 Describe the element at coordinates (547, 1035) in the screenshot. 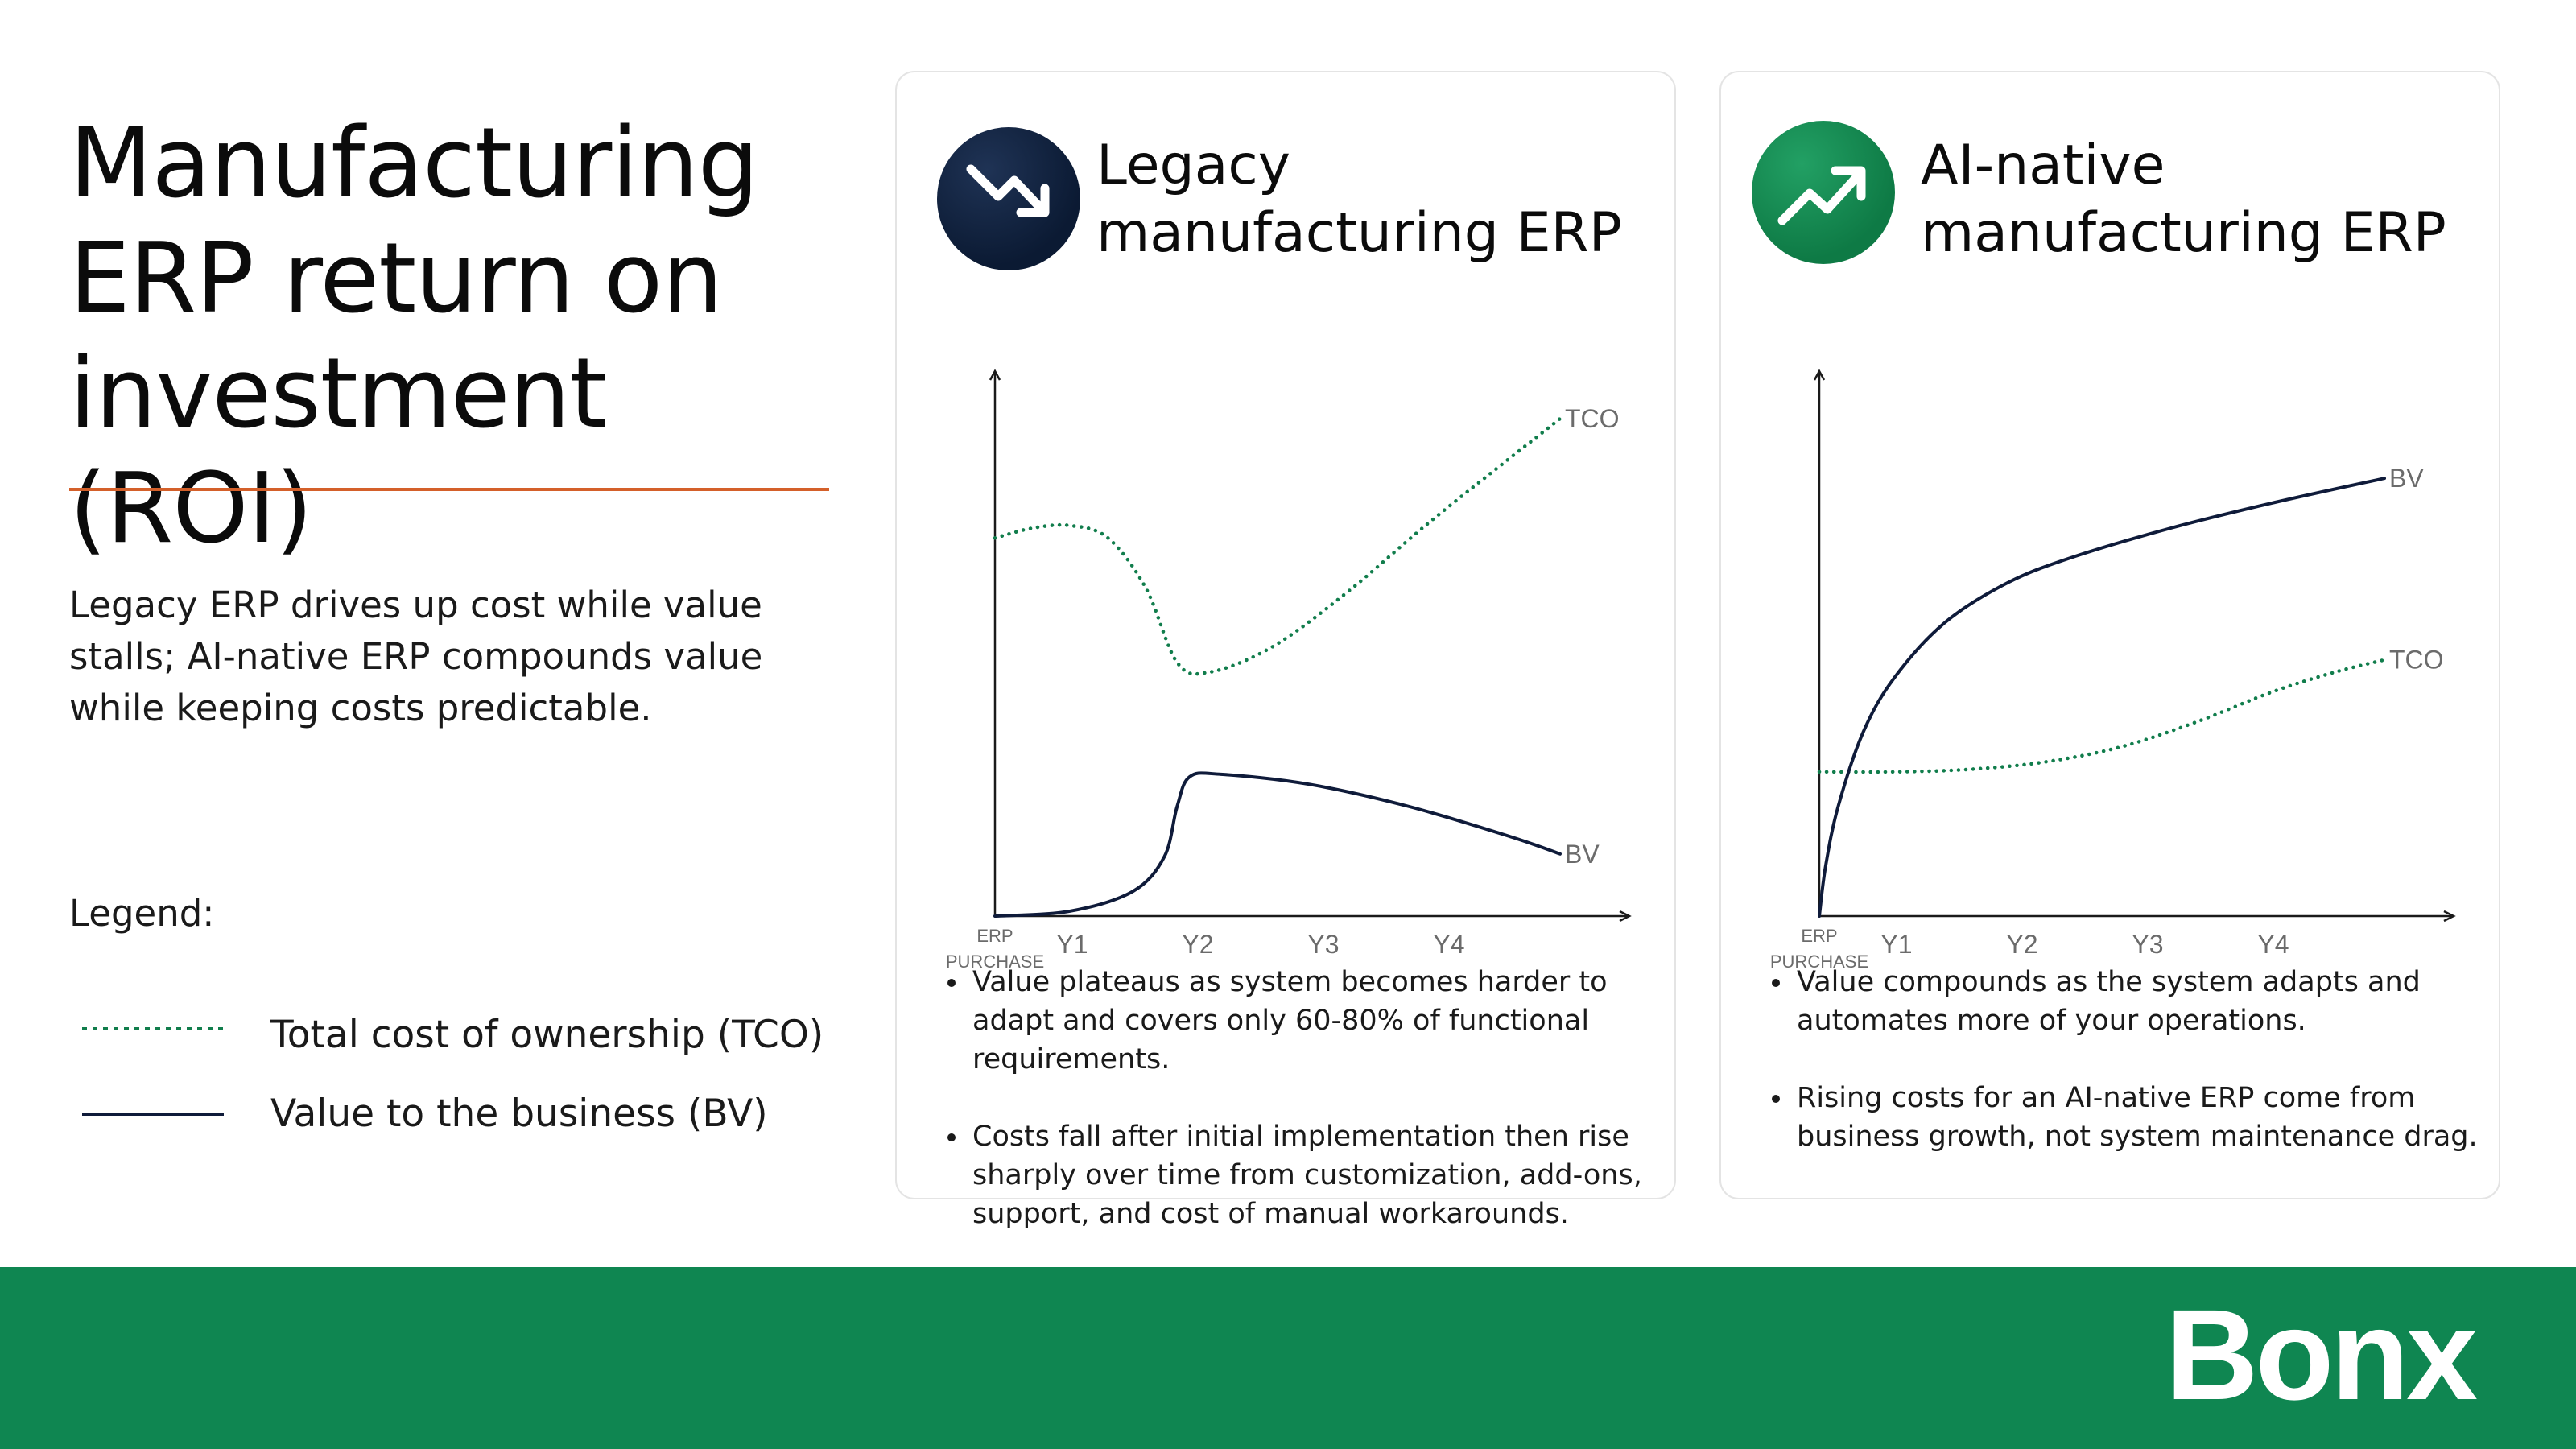

I see `legend-label-tco: Total cost of ownership (TCO)` at that location.